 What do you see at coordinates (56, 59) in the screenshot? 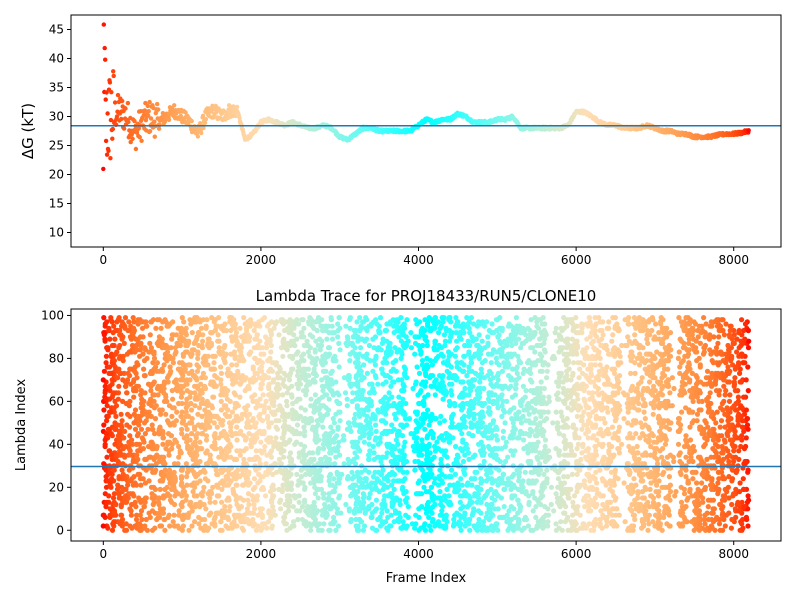
I see `top-y-tick-label: 40` at bounding box center [56, 59].